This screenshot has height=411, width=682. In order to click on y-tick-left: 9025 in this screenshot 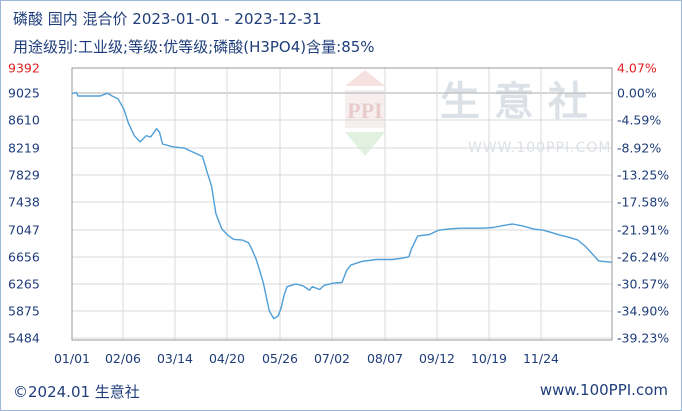, I will do `click(24, 93)`.